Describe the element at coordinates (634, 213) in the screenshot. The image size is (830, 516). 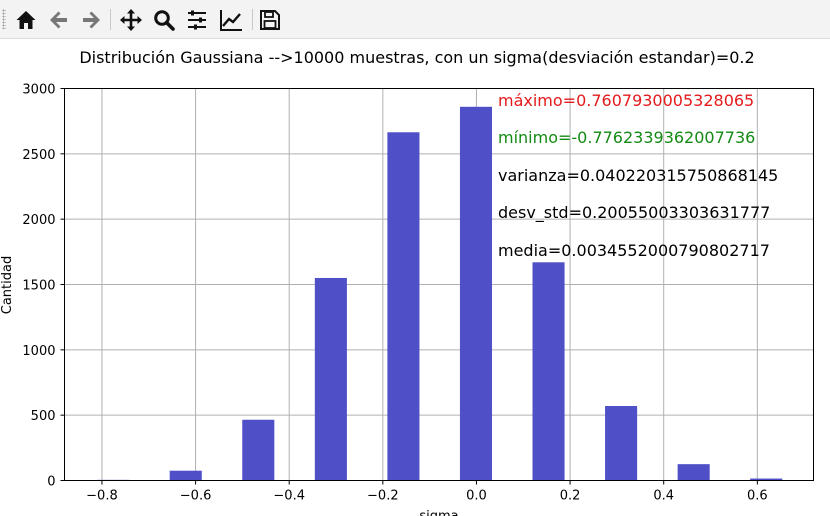
I see `statistic-annotation: desv_std=0.20055003303631777` at that location.